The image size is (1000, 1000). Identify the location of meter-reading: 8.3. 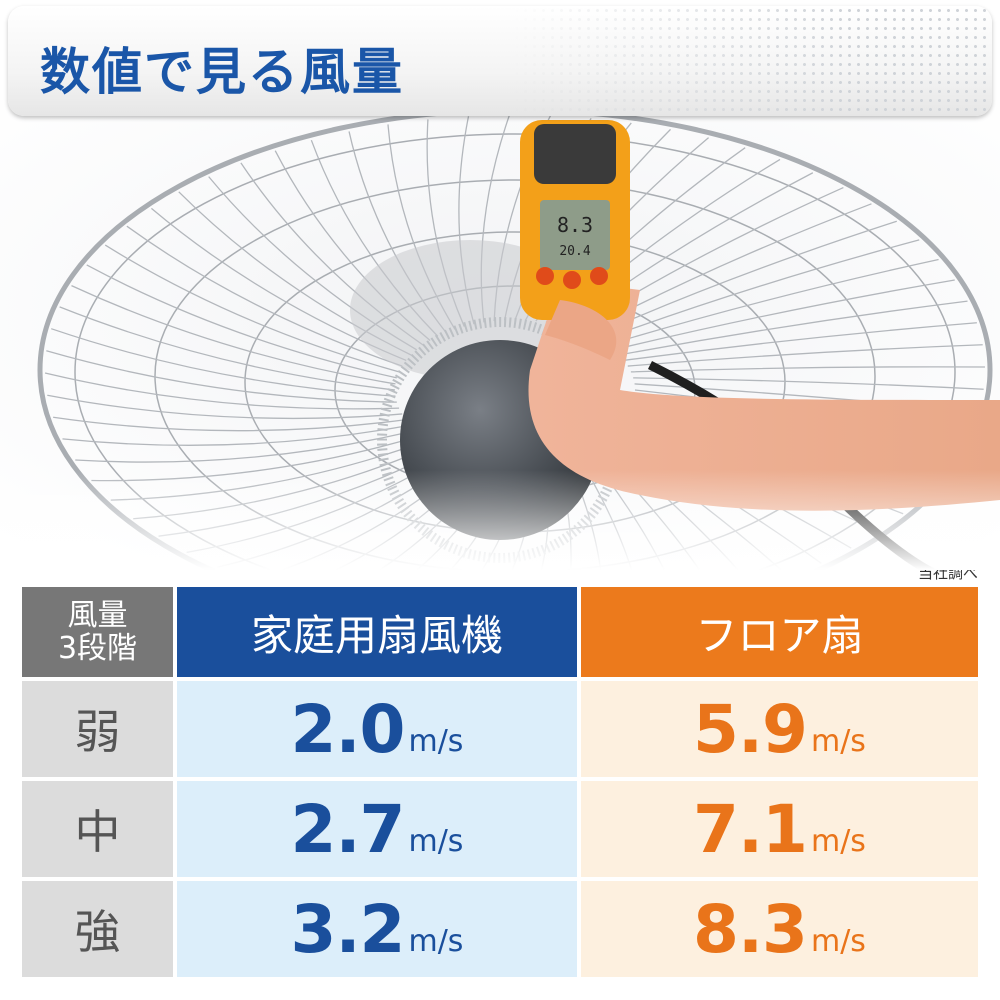
(575, 225).